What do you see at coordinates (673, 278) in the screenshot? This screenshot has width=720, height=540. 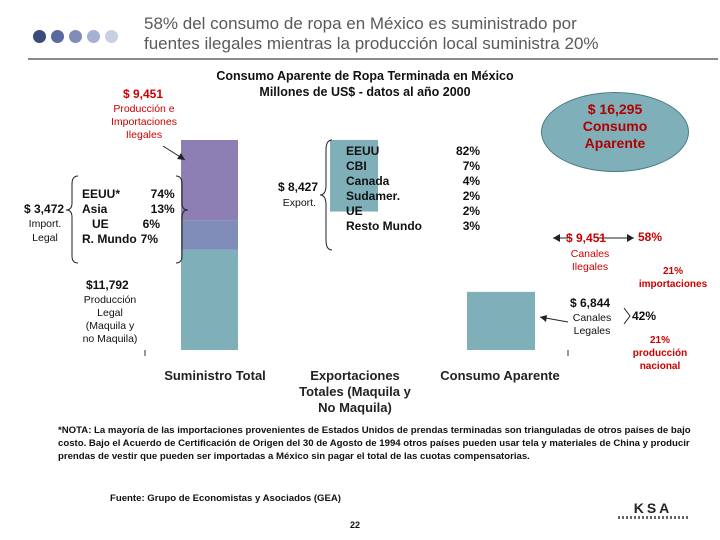 I see `importaciones-share: 21% importaciones` at bounding box center [673, 278].